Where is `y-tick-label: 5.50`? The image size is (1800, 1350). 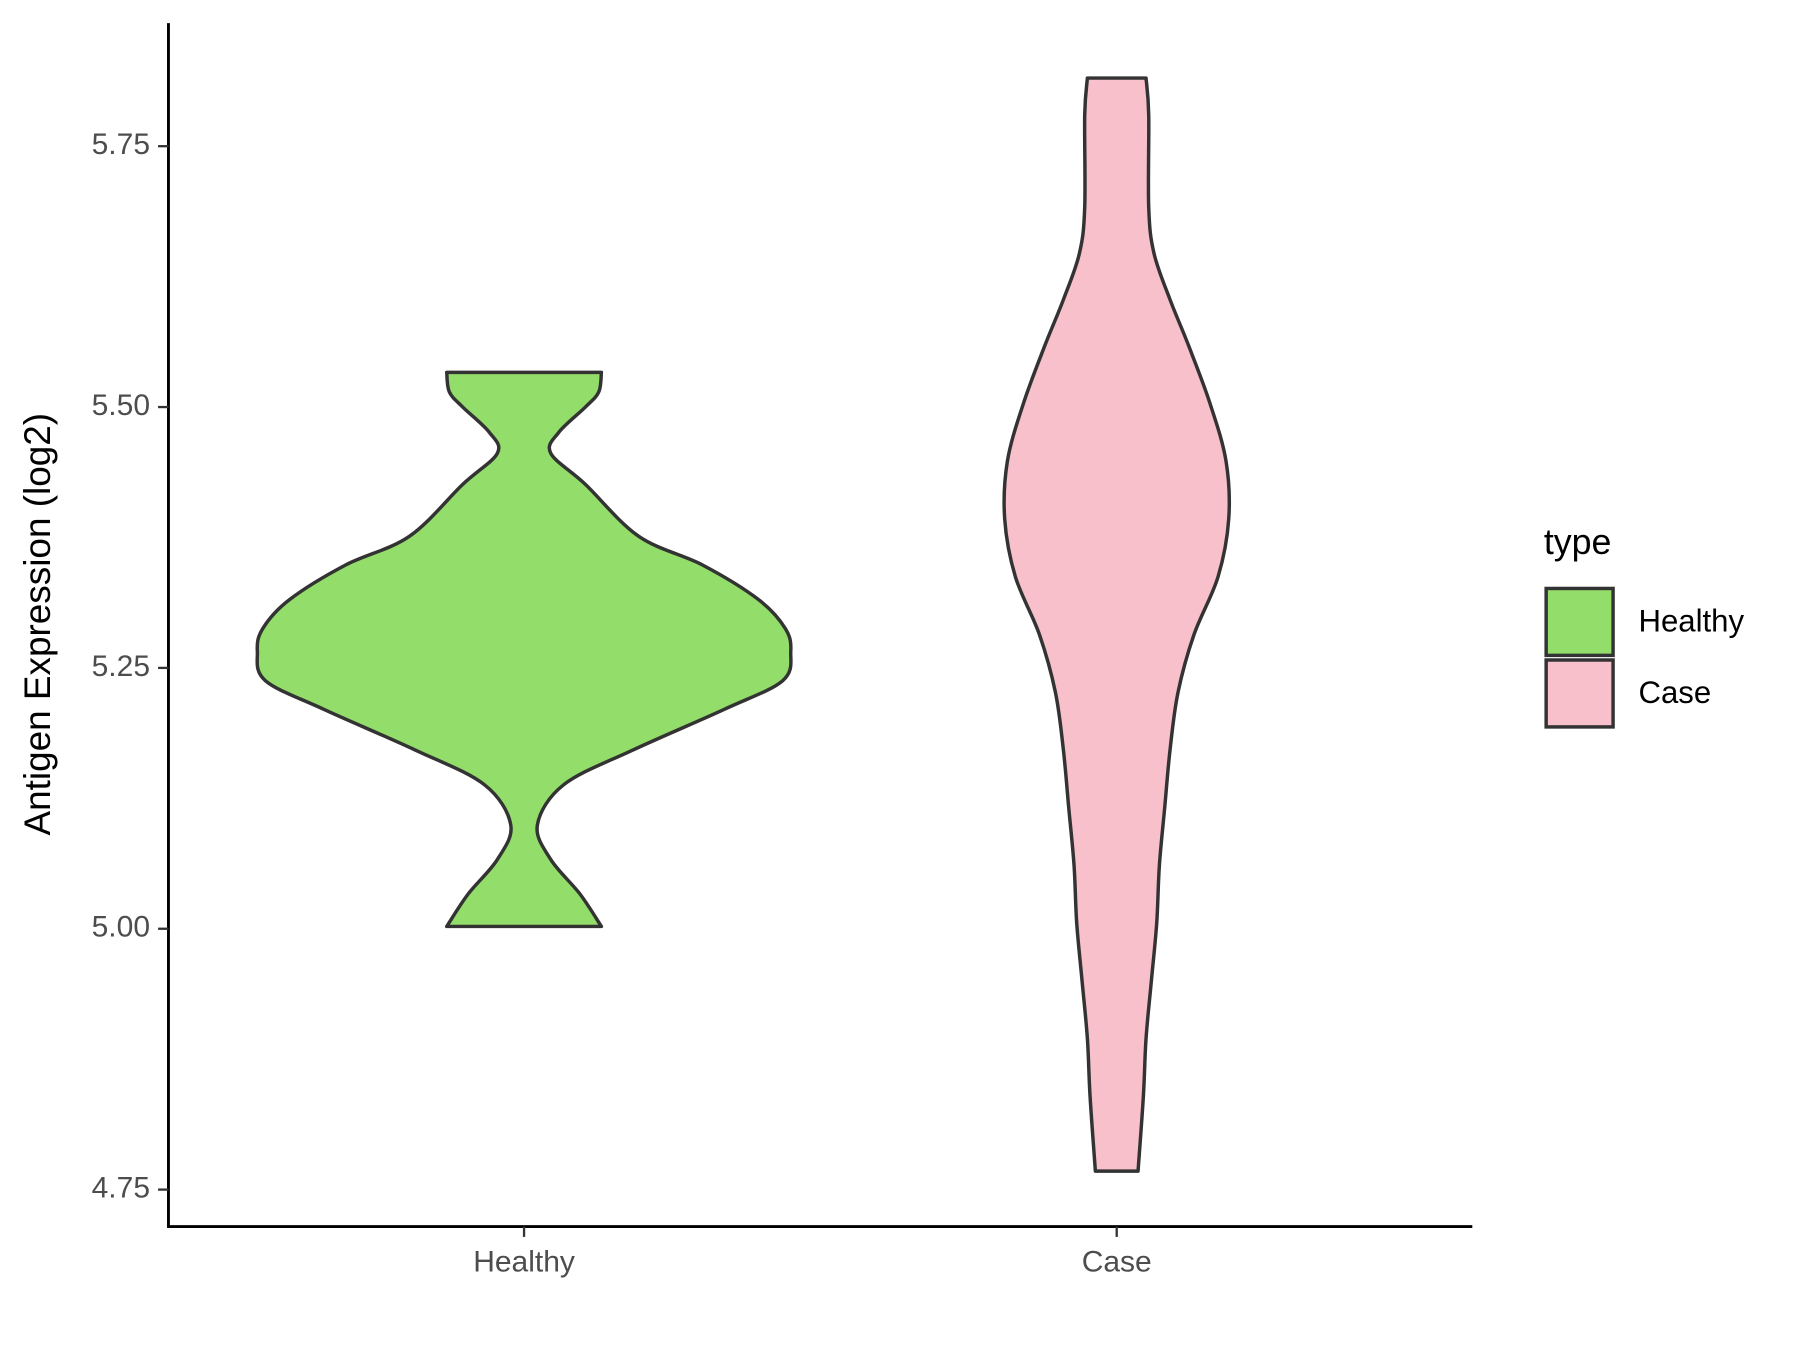 y-tick-label: 5.50 is located at coordinates (121, 405).